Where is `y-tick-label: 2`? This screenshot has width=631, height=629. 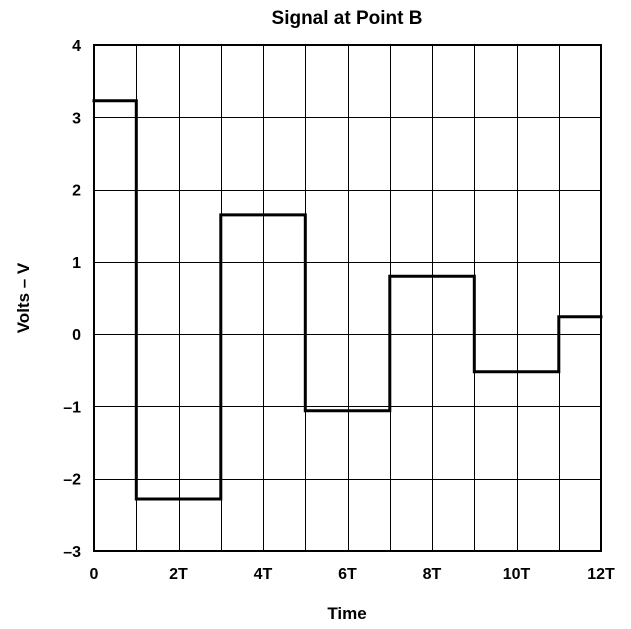 y-tick-label: 2 is located at coordinates (76, 191).